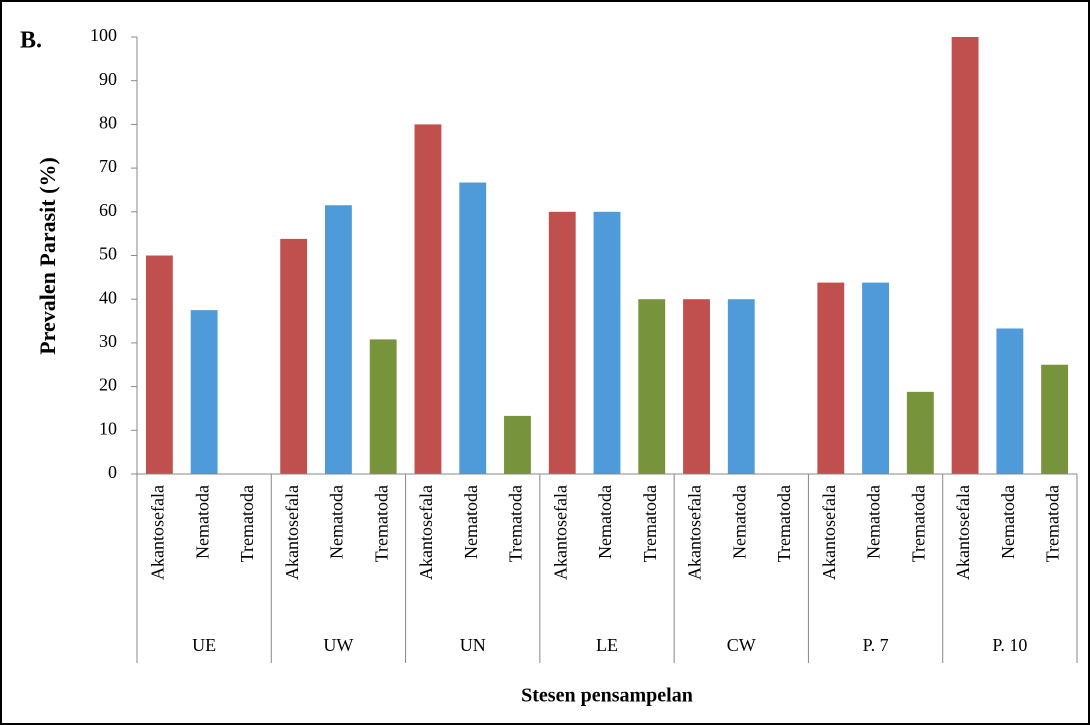  Describe the element at coordinates (31, 41) in the screenshot. I see `panel-label: B.` at that location.